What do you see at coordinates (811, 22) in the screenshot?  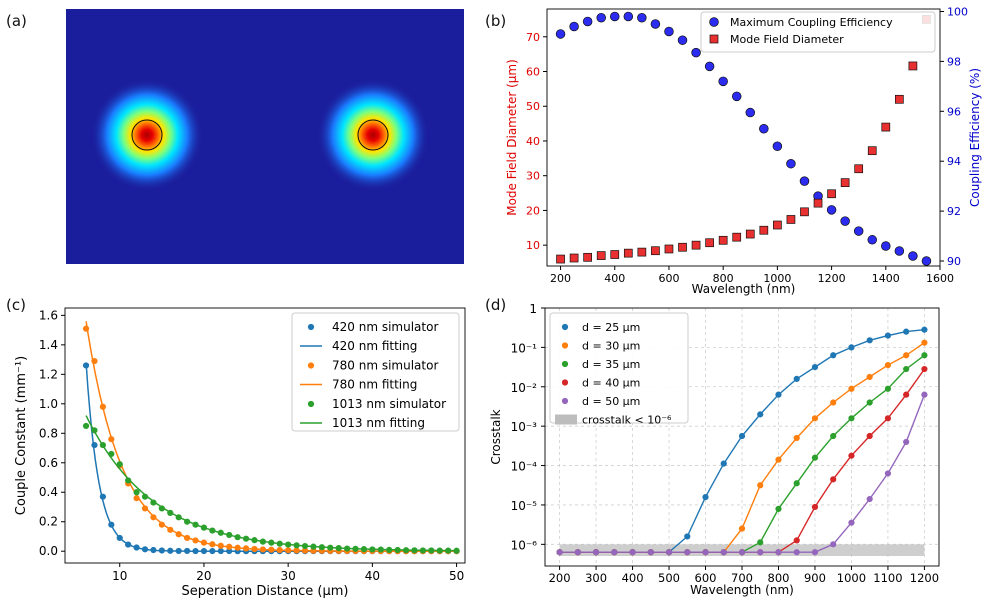 I see `b-legend-label-coupling: Maximum Coupling Efficiency` at bounding box center [811, 22].